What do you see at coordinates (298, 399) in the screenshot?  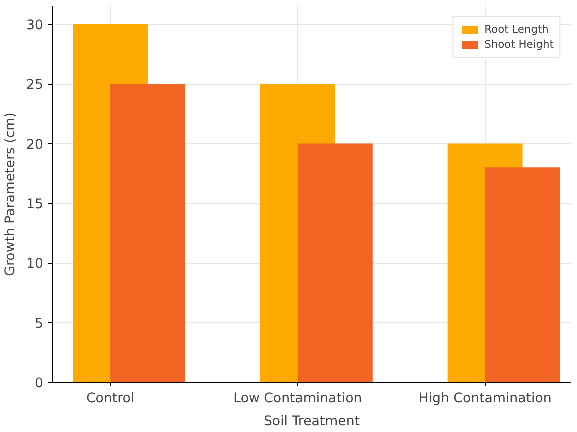 I see `x-tick-label: Low Contamination` at bounding box center [298, 399].